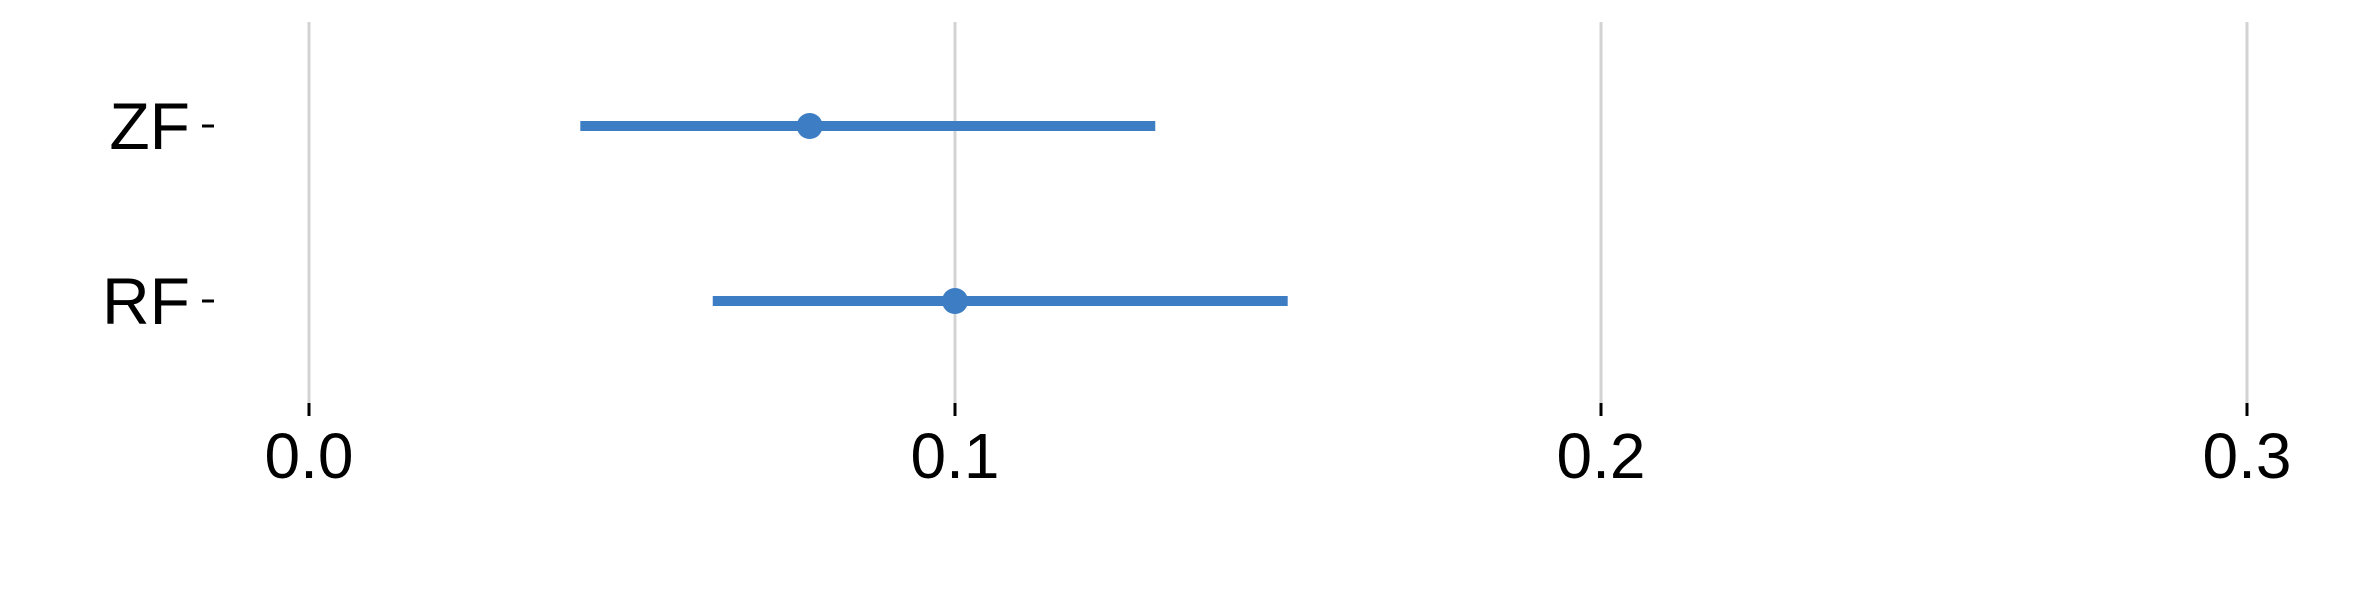 The height and width of the screenshot is (590, 2362). What do you see at coordinates (146, 301) in the screenshot?
I see `y-tick-label: RF` at bounding box center [146, 301].